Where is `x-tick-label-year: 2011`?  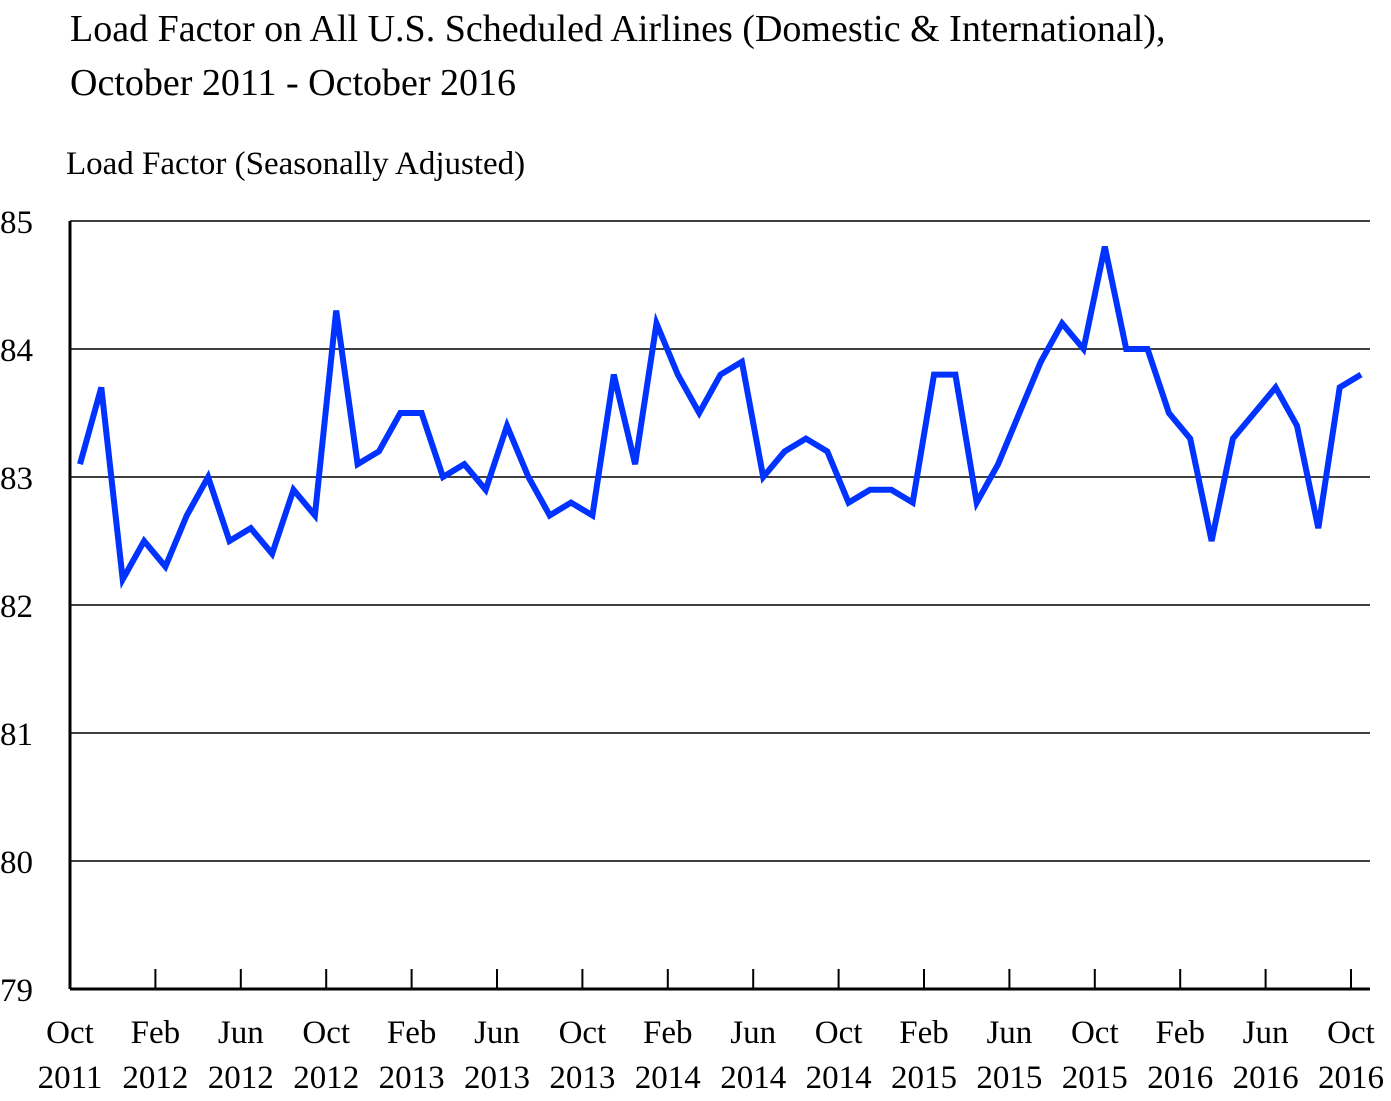 x-tick-label-year: 2011 is located at coordinates (70, 1078).